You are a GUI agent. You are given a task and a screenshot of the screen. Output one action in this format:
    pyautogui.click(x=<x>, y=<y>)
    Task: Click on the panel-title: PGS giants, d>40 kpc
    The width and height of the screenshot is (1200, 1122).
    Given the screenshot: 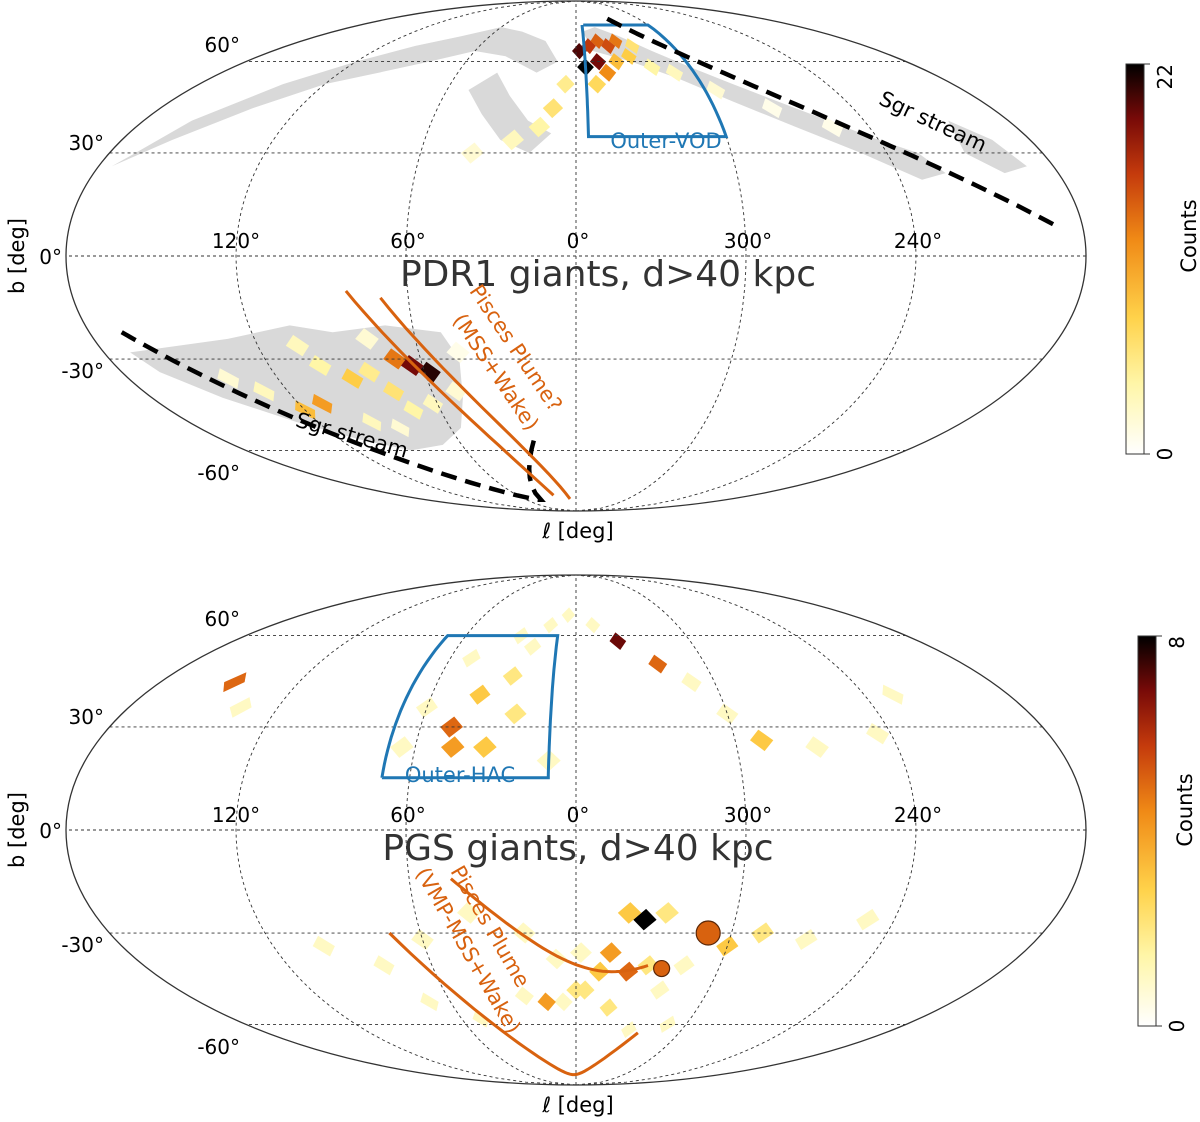 What is the action you would take?
    pyautogui.click(x=577, y=848)
    